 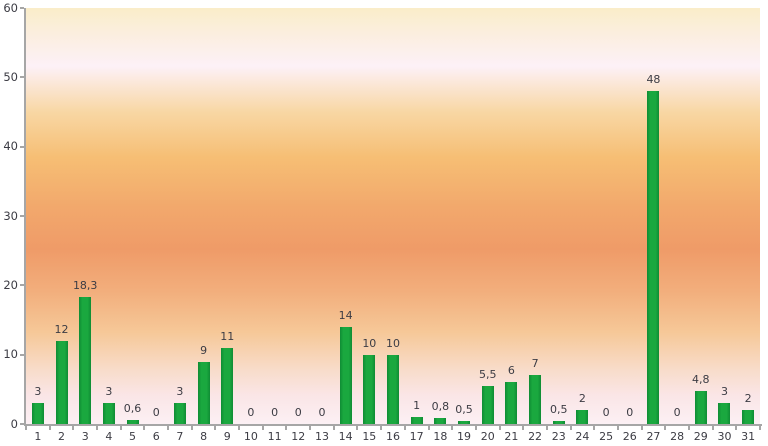 I want to click on x-axis-tick-label: 9, so click(x=227, y=436).